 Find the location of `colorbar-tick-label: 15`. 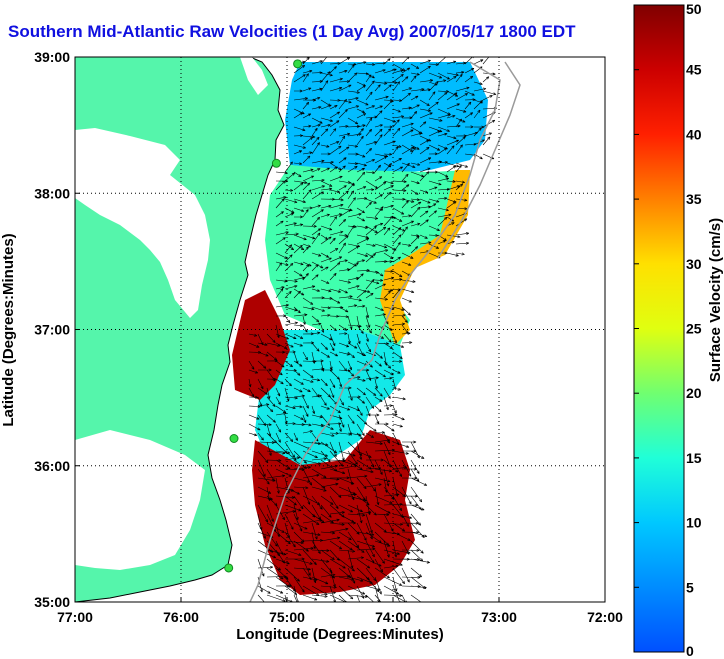

colorbar-tick-label: 15 is located at coordinates (694, 458).